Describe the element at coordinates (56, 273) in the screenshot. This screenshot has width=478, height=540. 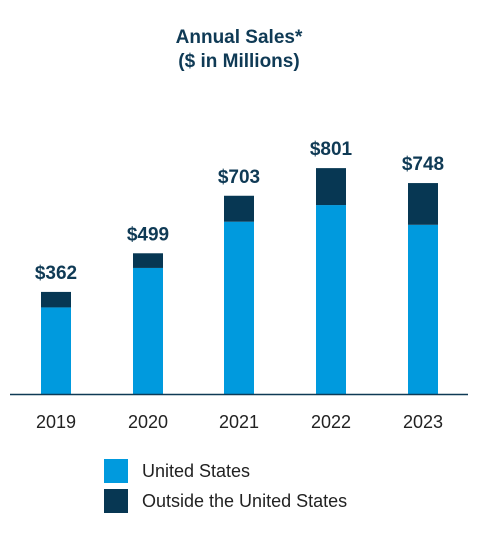
I see `data-label-2019: $362` at that location.